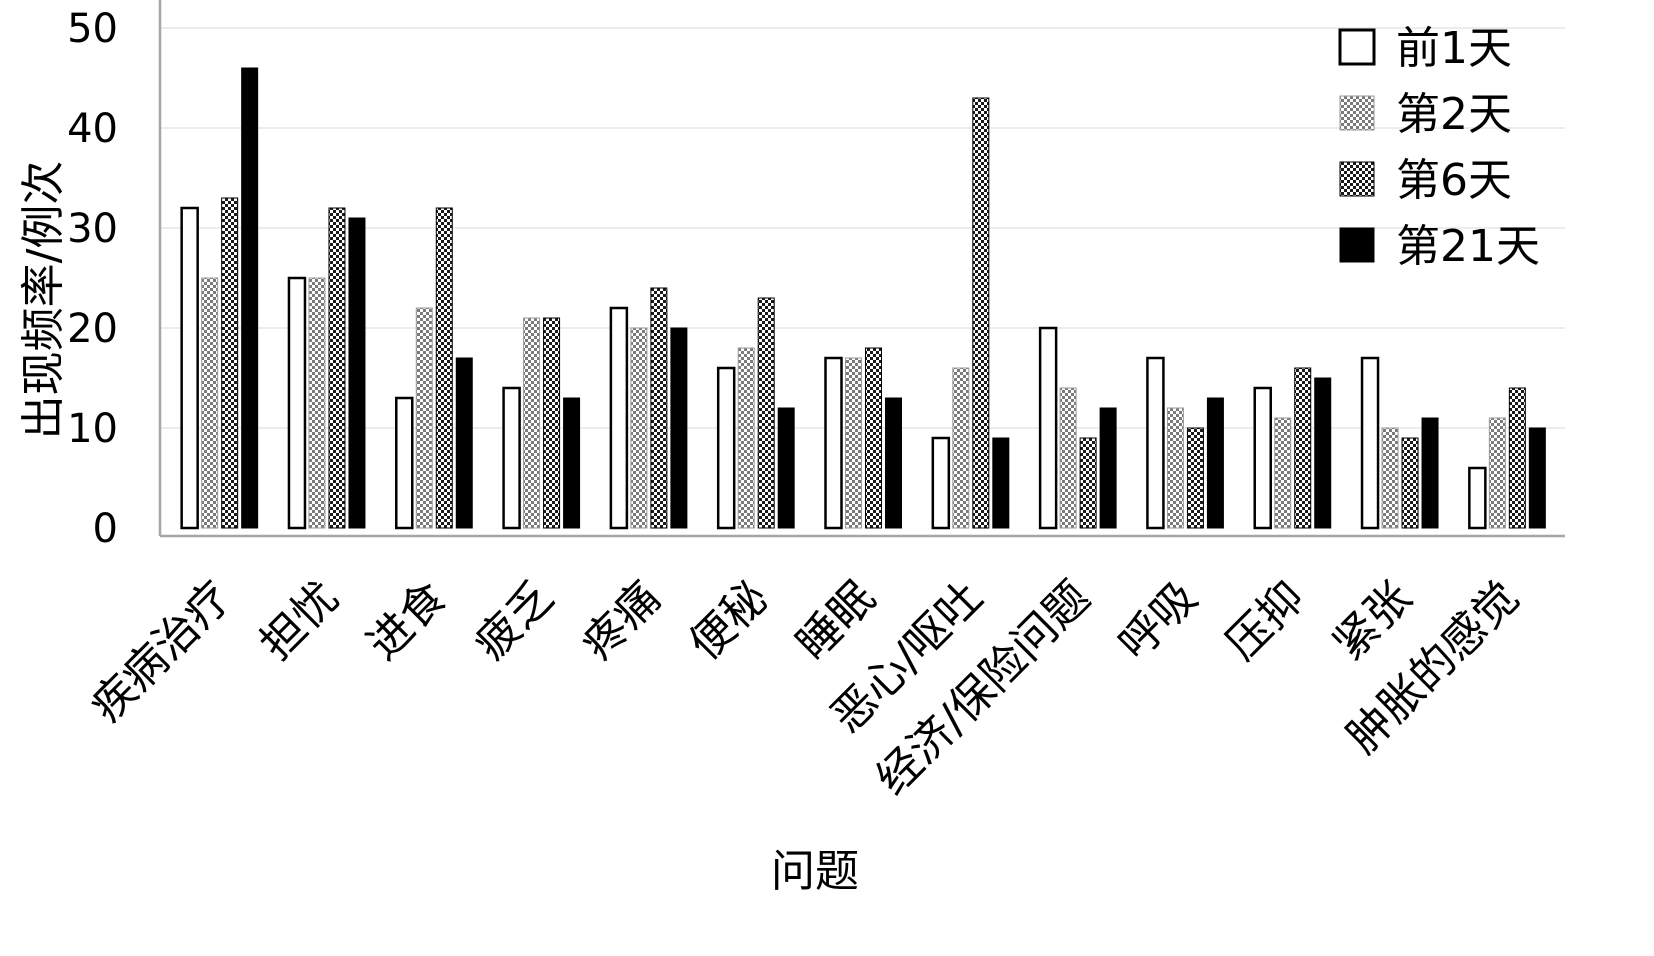 Image resolution: width=1654 pixels, height=956 pixels. What do you see at coordinates (514, 621) in the screenshot?
I see `x-tick-label: 疲乏` at bounding box center [514, 621].